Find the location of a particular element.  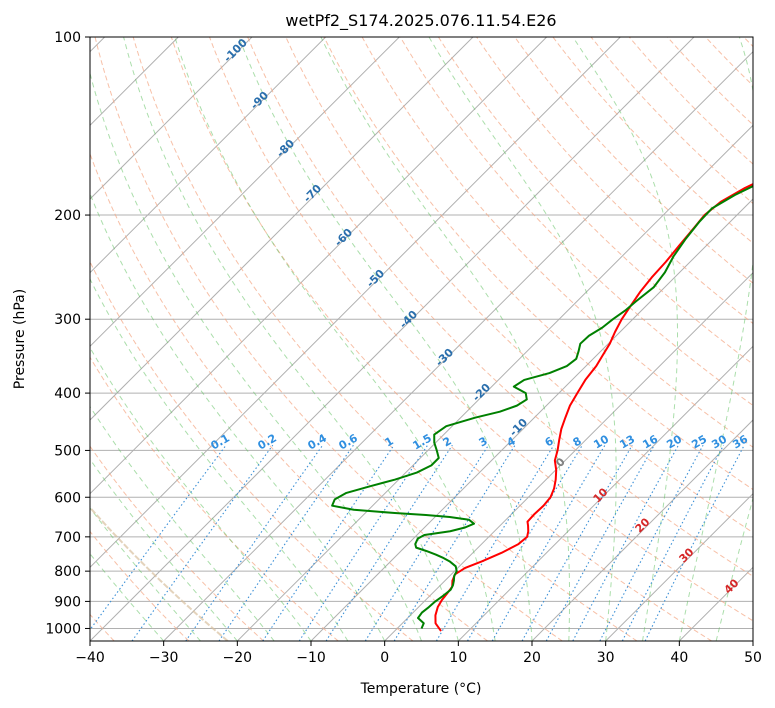

x-tick-label: 40 is located at coordinates (679, 658).